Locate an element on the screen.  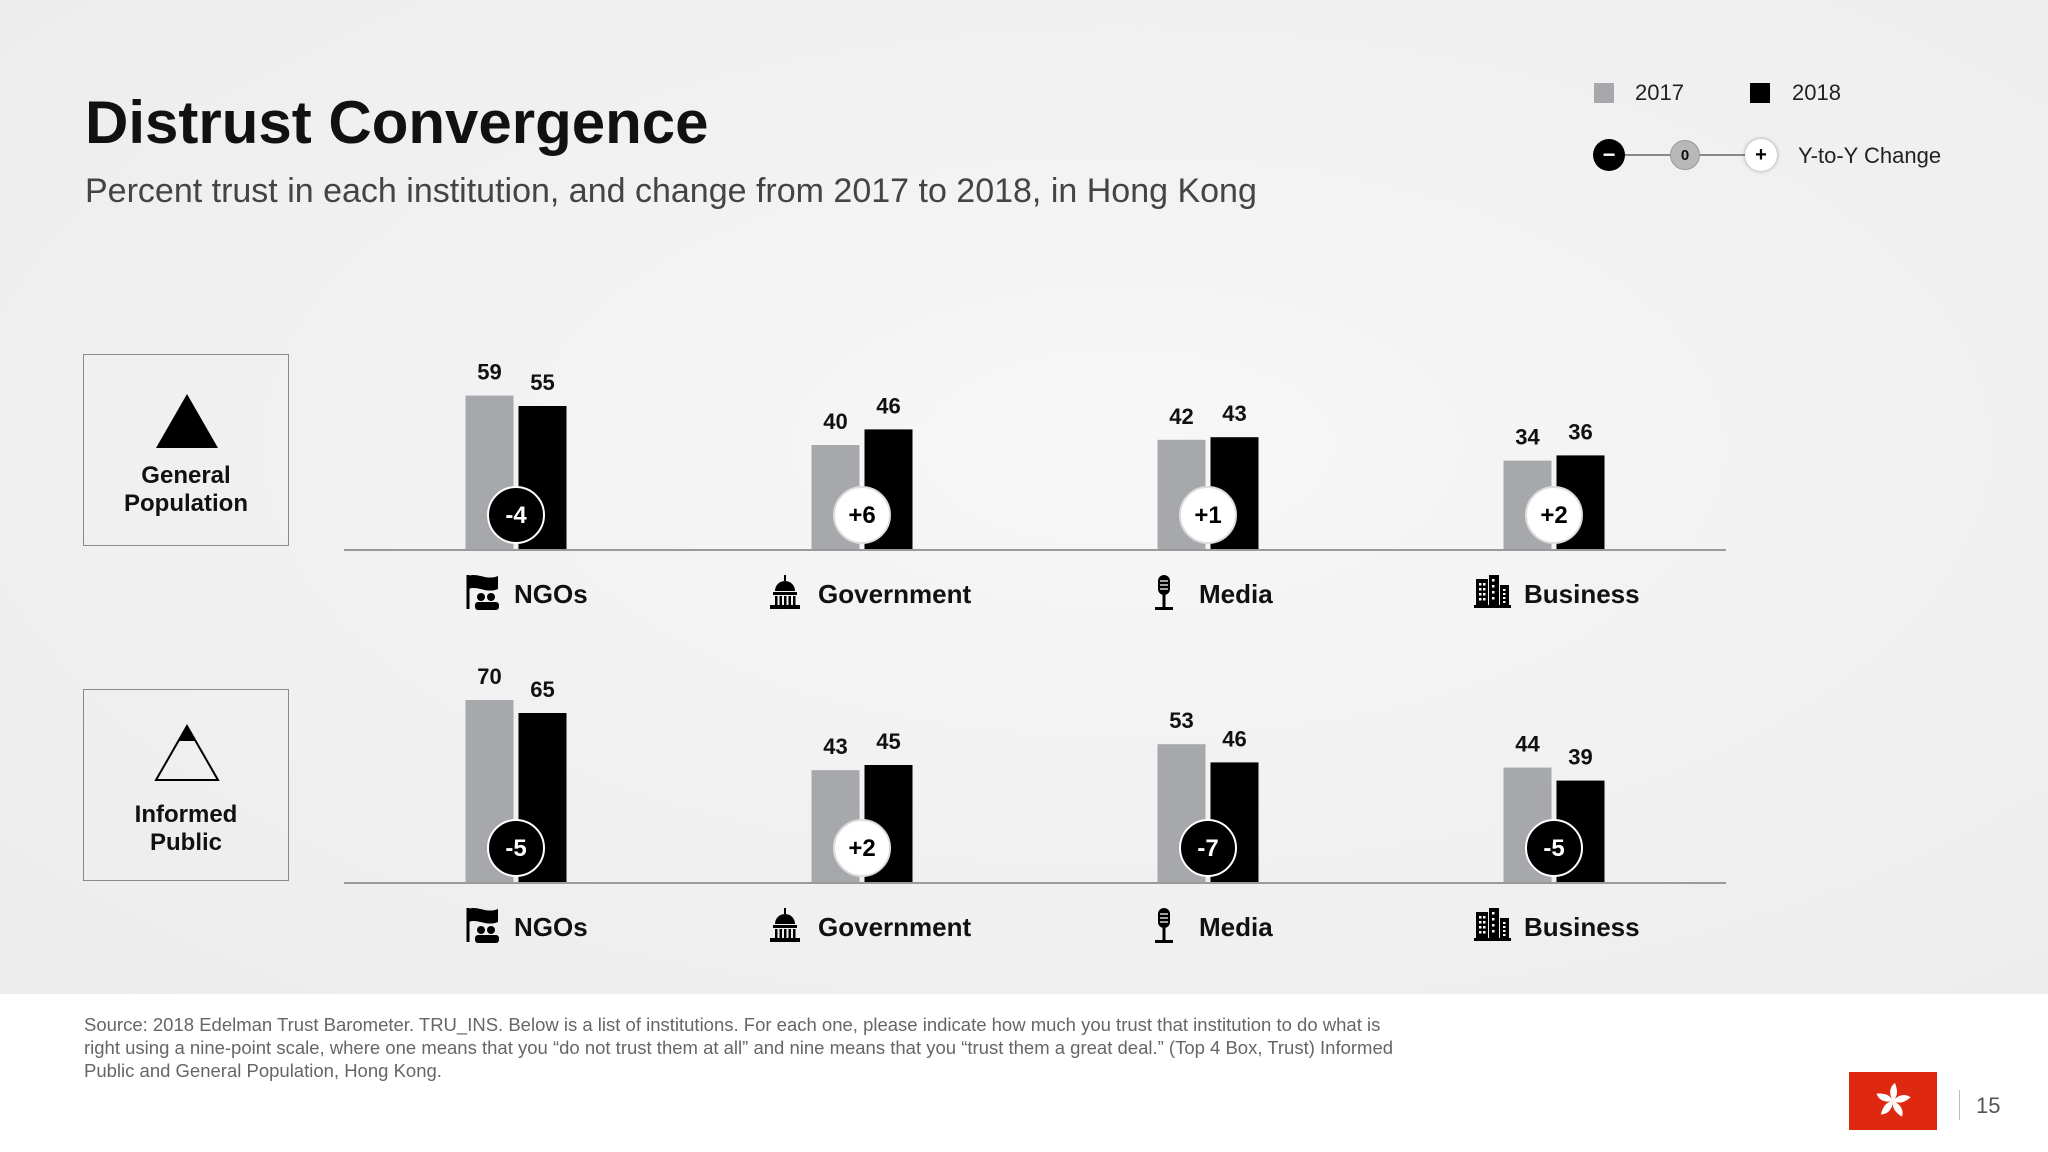
footer-area is located at coordinates (1024, 1073).